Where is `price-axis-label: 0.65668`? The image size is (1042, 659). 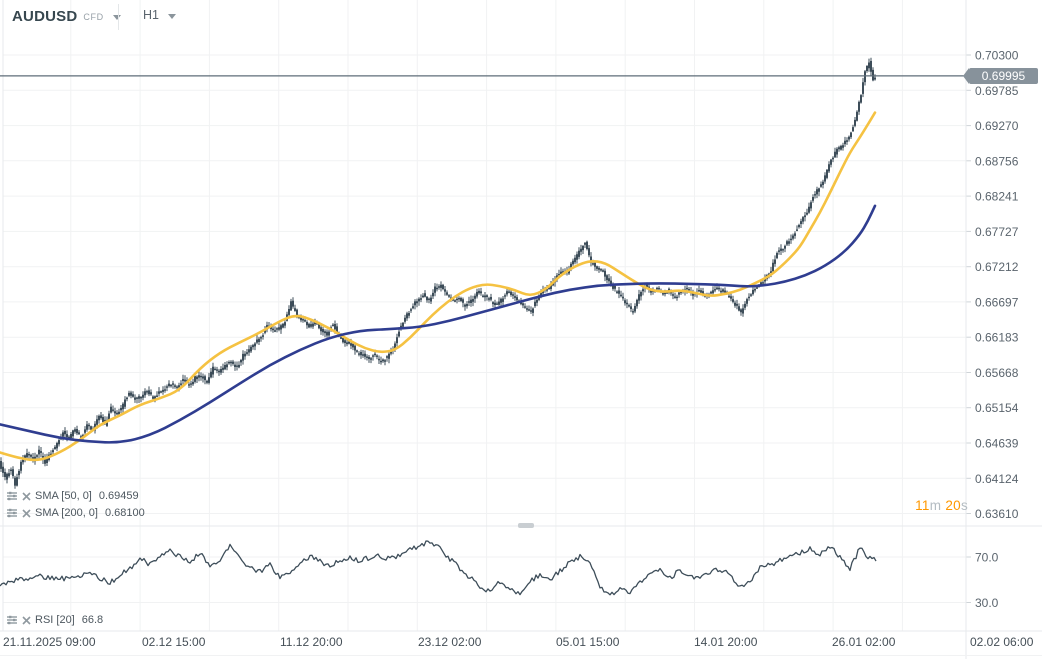
price-axis-label: 0.65668 is located at coordinates (997, 373).